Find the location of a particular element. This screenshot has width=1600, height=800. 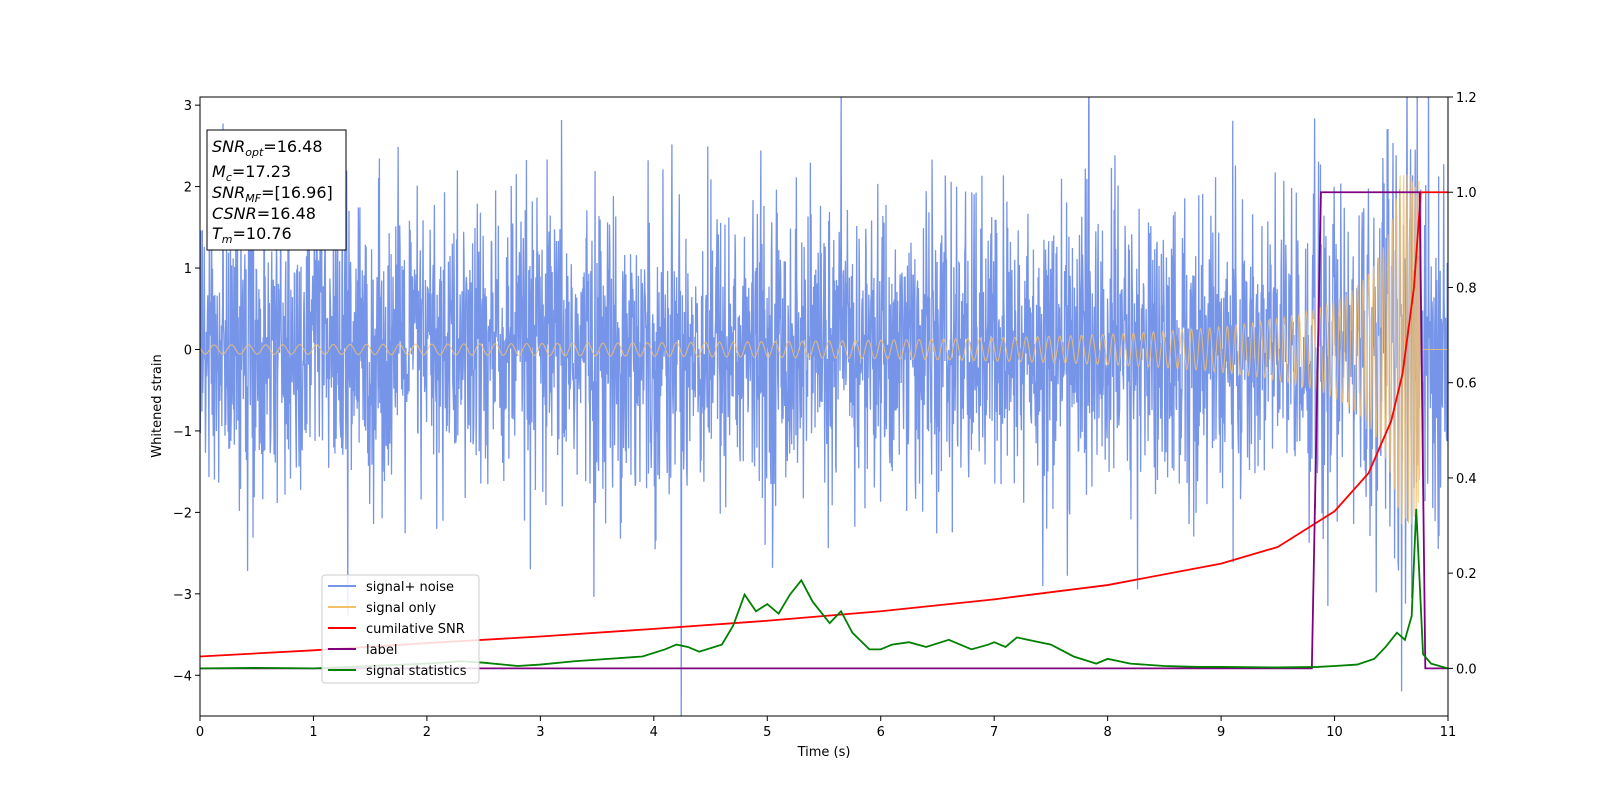

info-snr-mf: SNRMF=[16.96] is located at coordinates (272, 194).